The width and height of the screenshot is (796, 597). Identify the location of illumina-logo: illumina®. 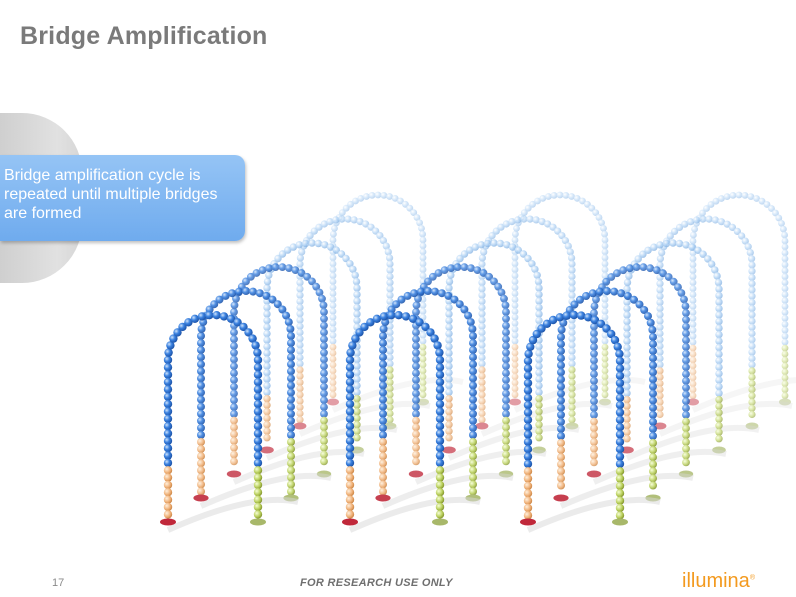
(718, 581).